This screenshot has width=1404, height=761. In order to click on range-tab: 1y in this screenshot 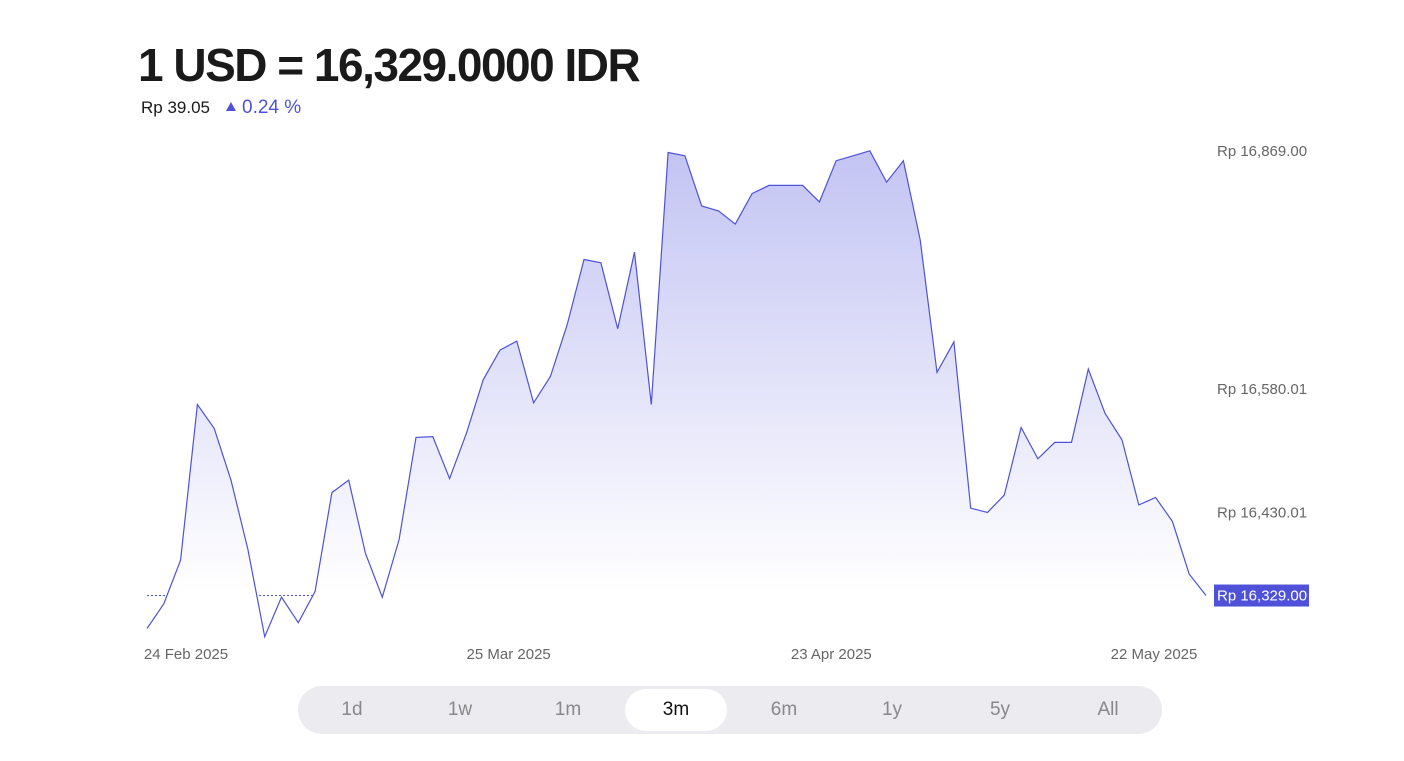, I will do `click(892, 709)`.